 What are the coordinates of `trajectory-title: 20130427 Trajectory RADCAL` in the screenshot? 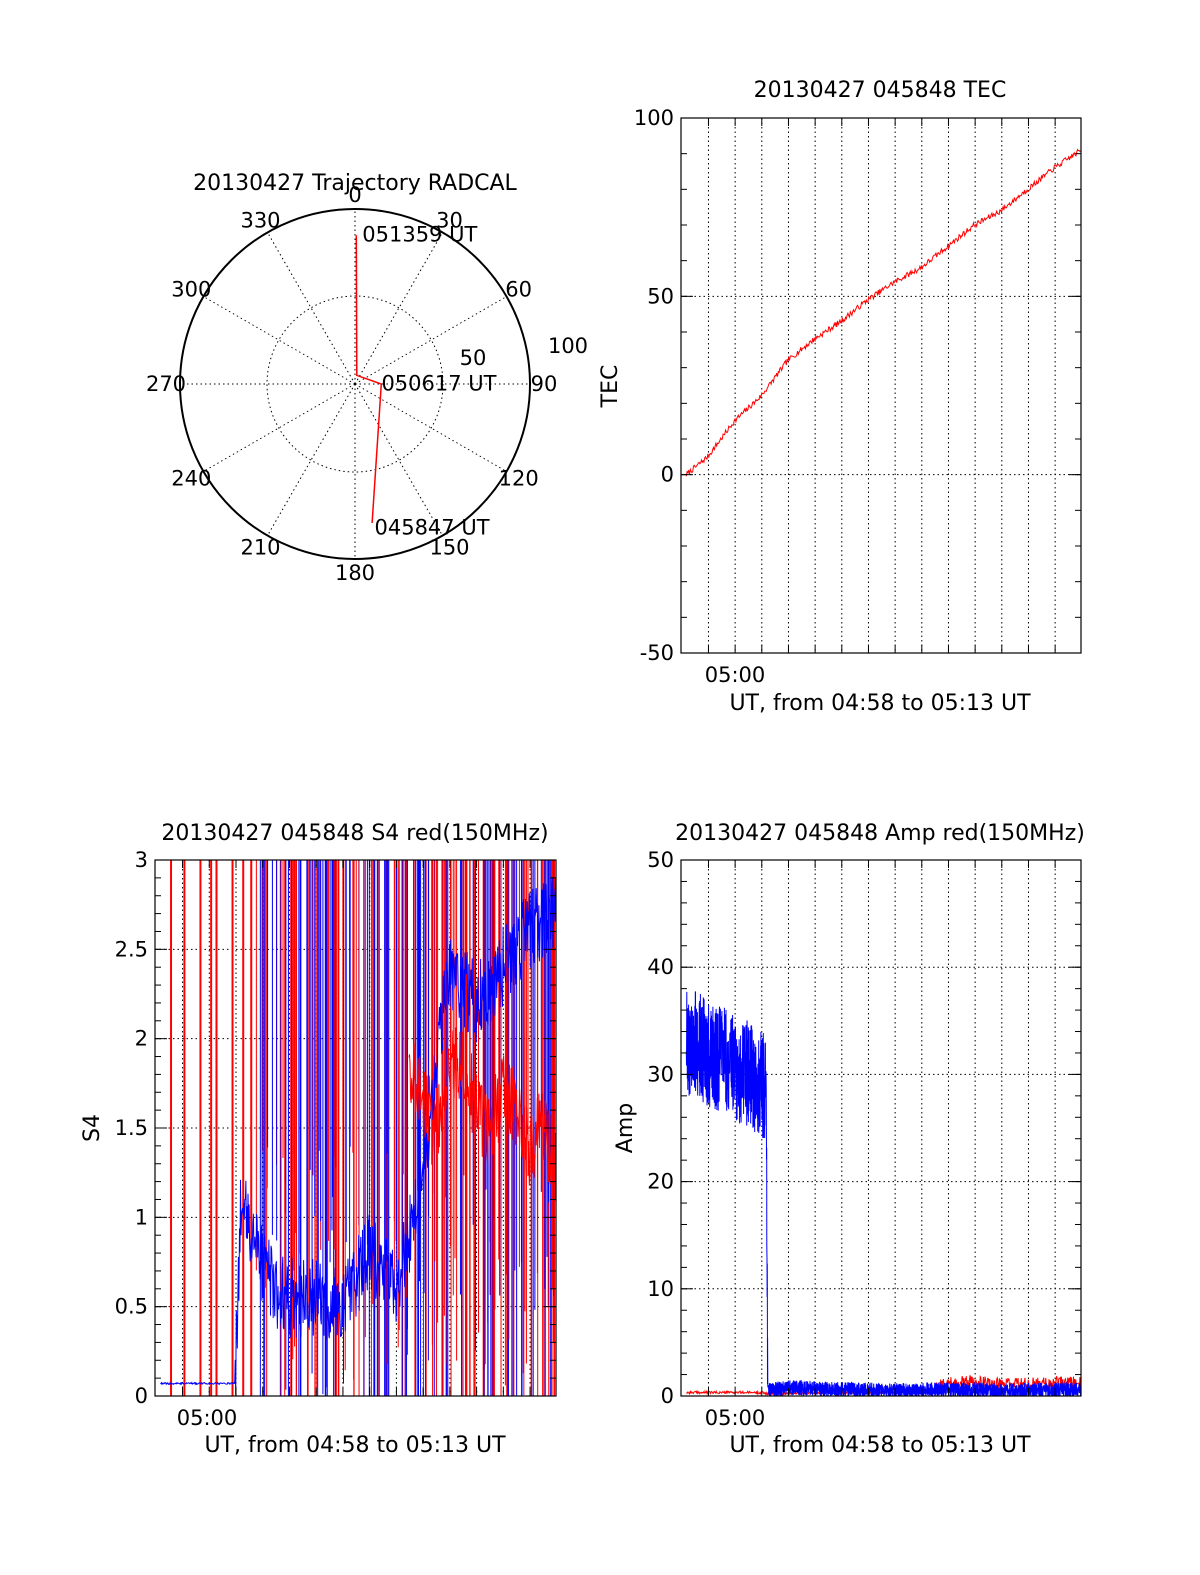 It's located at (355, 183).